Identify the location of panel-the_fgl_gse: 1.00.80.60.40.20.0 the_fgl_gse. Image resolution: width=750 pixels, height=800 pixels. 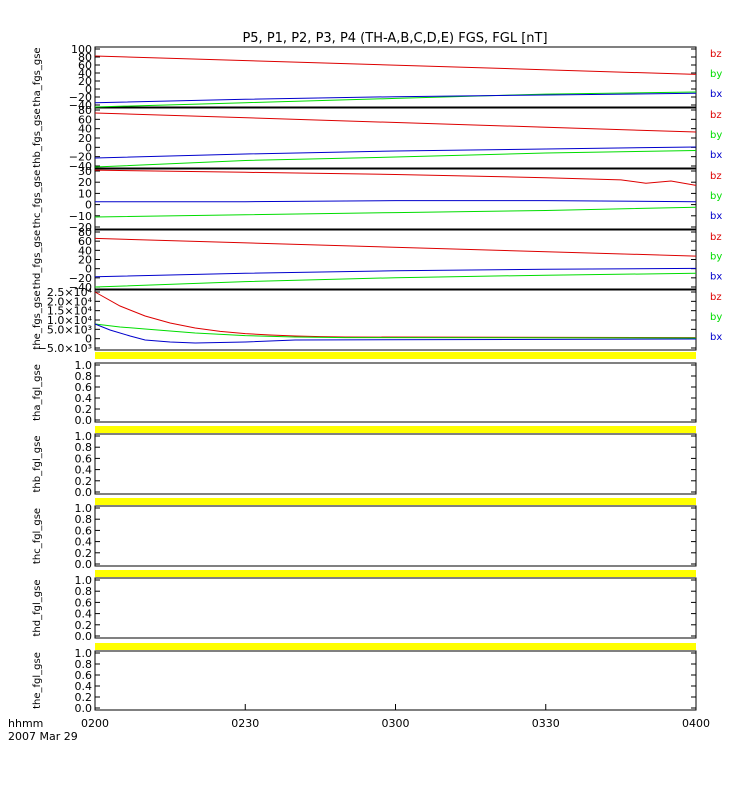
(364, 681).